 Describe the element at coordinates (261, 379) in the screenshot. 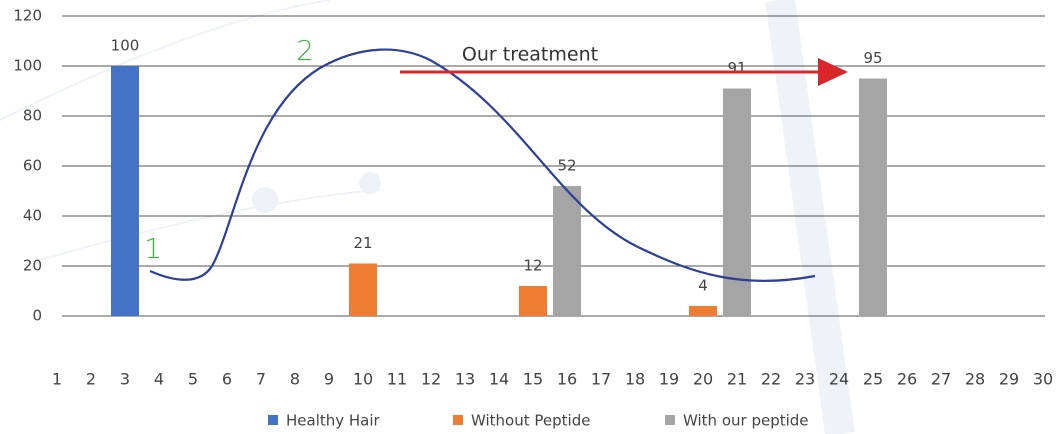

I see `x-tick-label: 7` at that location.